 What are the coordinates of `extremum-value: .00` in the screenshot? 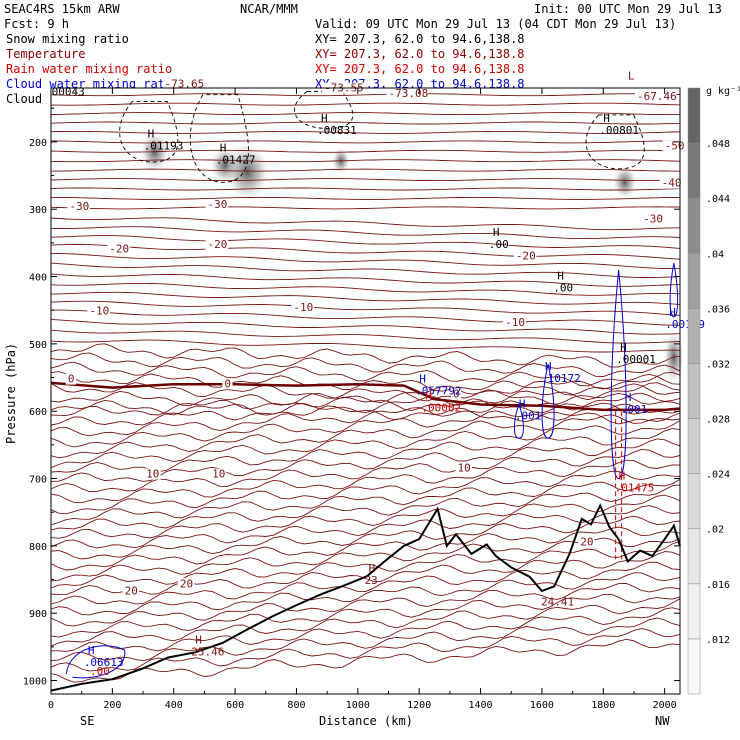 It's located at (563, 288).